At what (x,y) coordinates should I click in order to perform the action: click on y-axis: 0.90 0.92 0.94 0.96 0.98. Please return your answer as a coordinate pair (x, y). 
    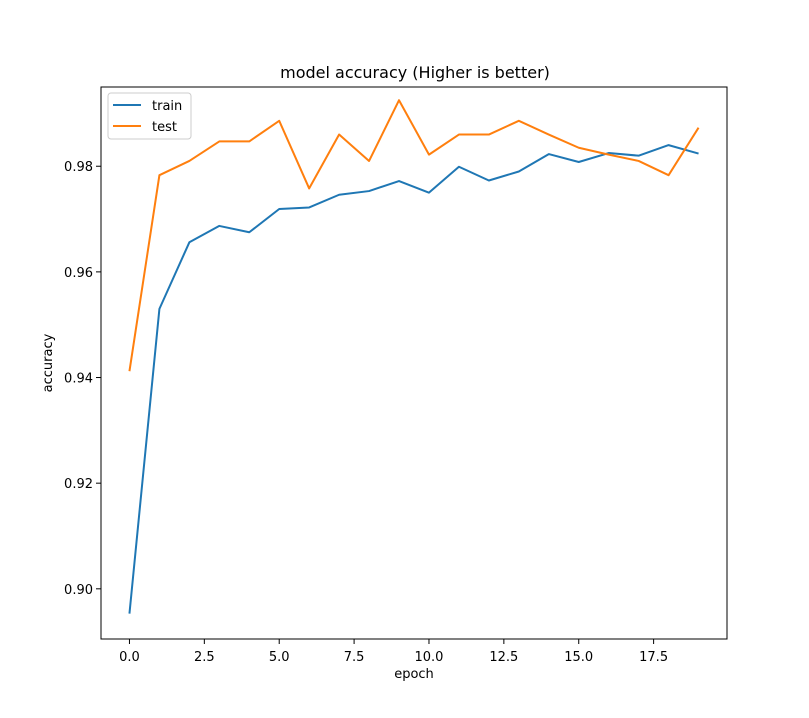
    Looking at the image, I should click on (82, 379).